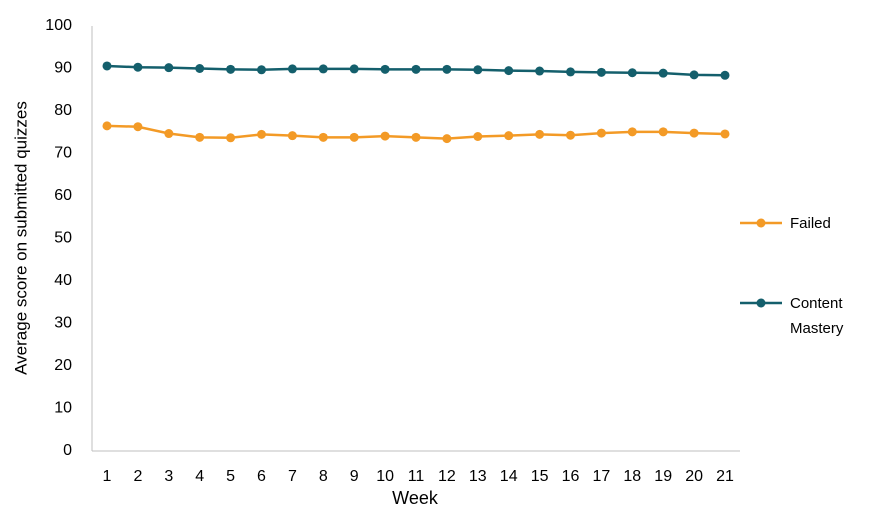  What do you see at coordinates (415, 498) in the screenshot?
I see `x-axis-label: Week` at bounding box center [415, 498].